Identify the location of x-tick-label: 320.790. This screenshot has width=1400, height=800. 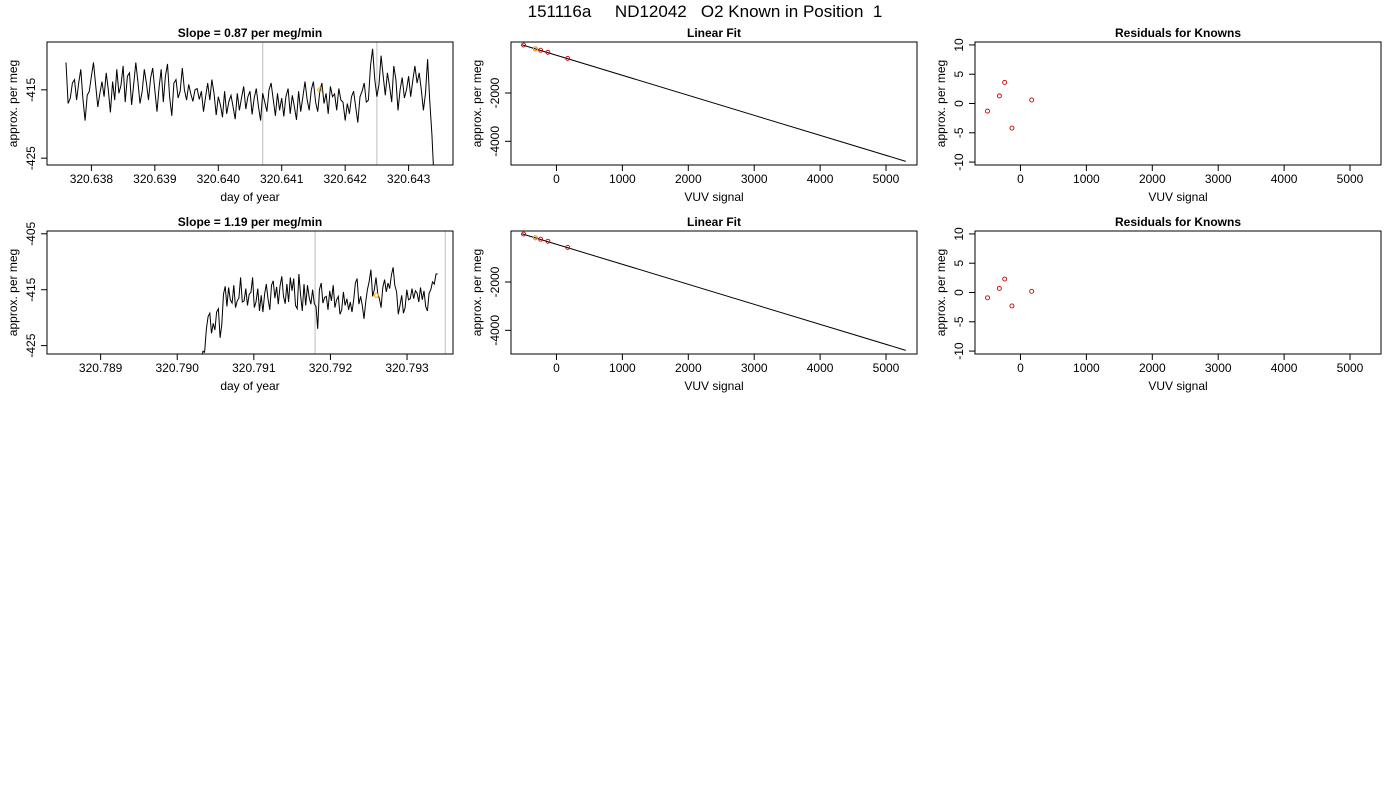
(178, 368).